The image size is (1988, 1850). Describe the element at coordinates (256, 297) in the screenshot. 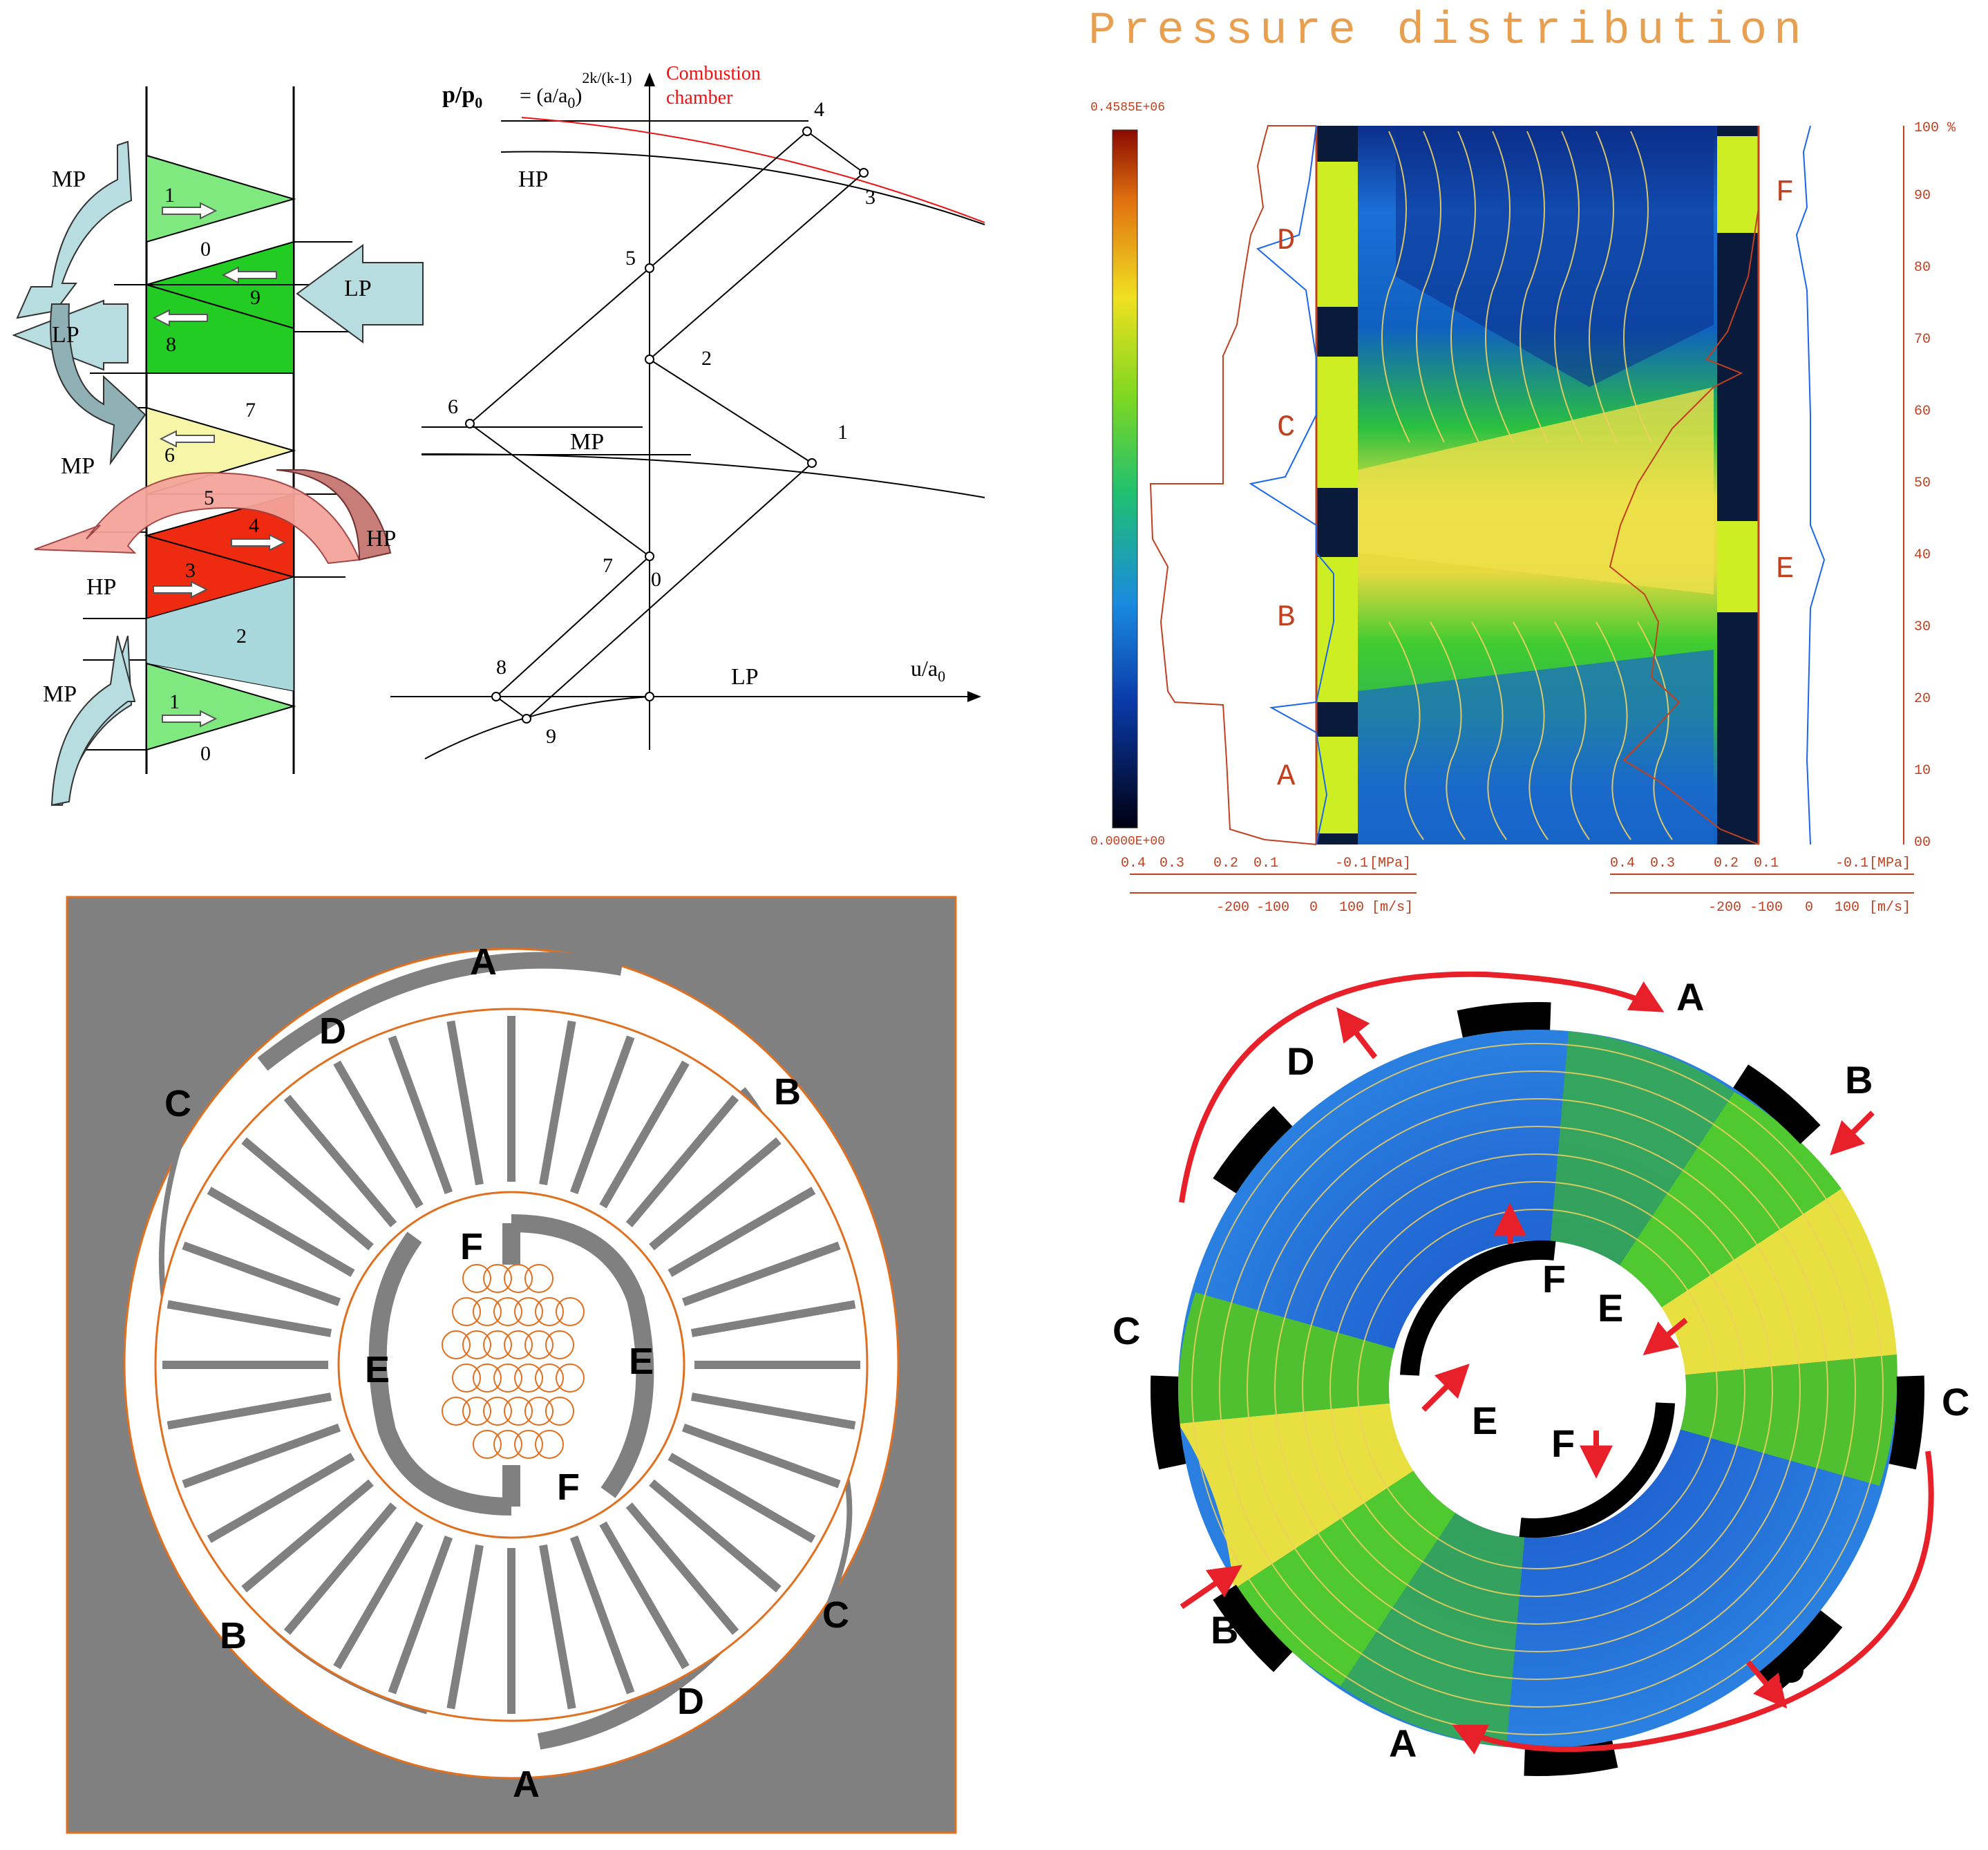

I see `cell-number: 9` at that location.